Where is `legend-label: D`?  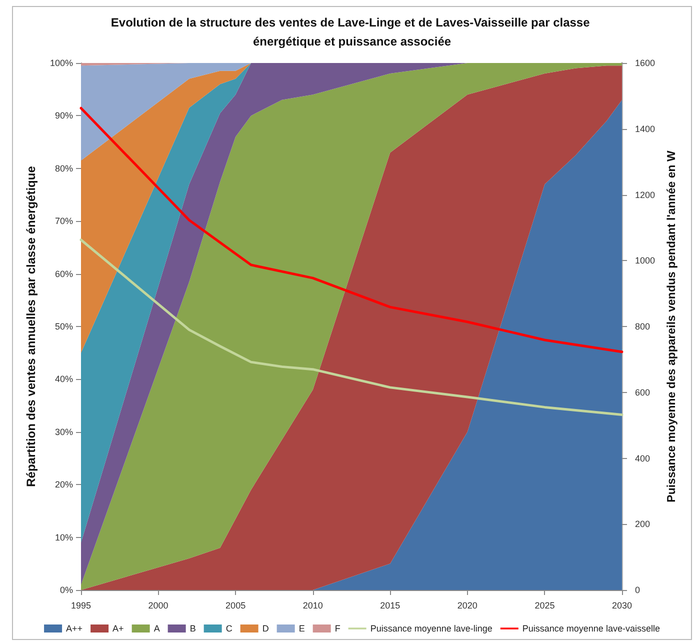 legend-label: D is located at coordinates (266, 629).